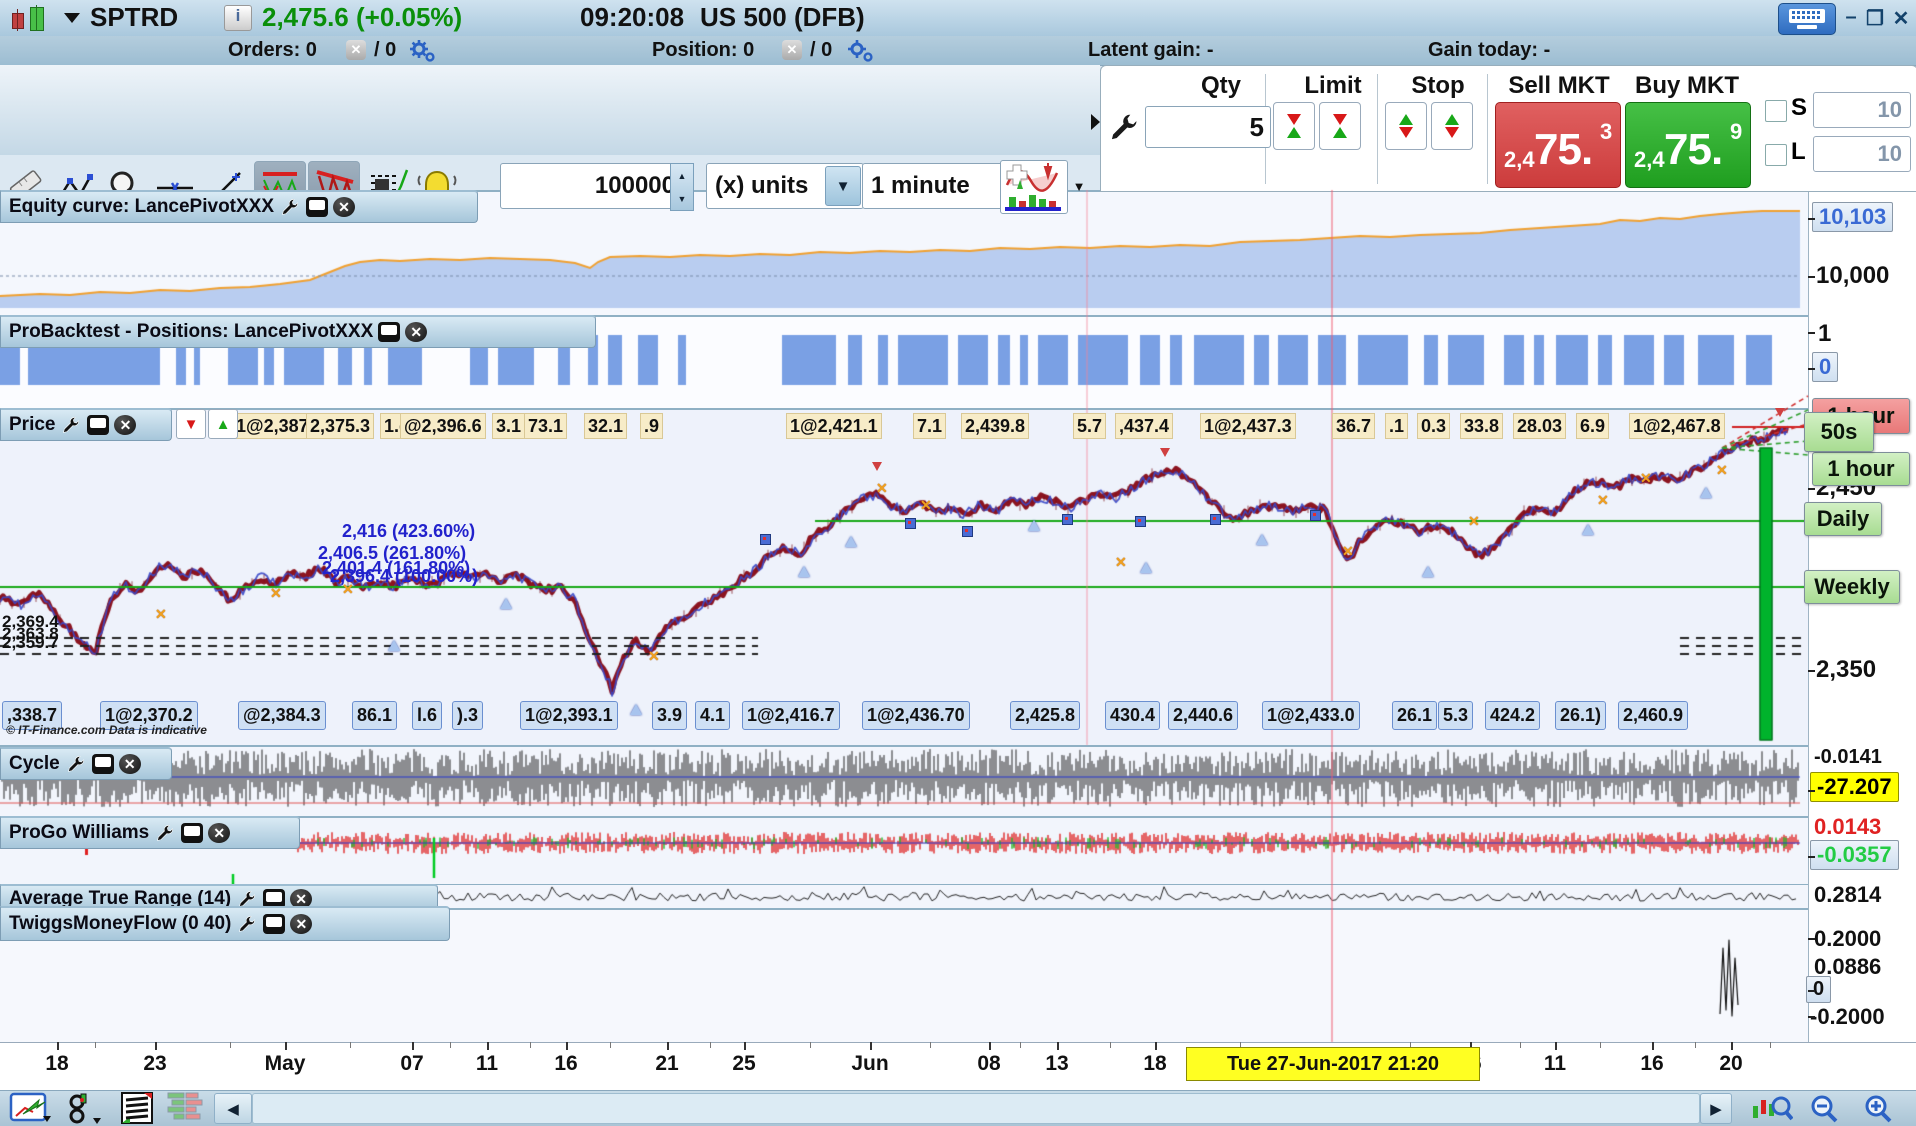  I want to click on trade-annotation-label: 33.8, so click(1482, 426).